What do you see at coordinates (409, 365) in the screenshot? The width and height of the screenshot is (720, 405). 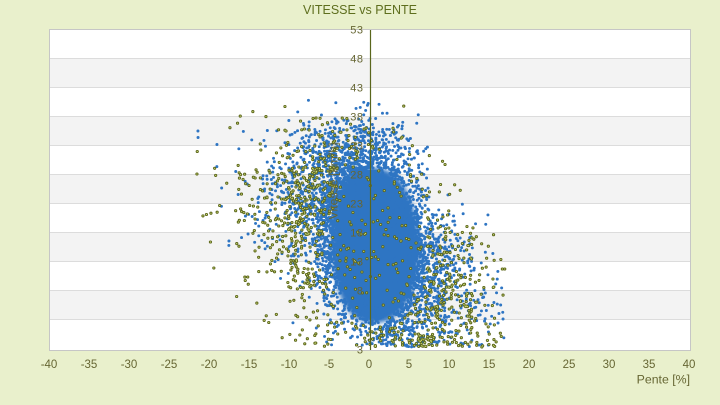 I see `svg-text: 5` at bounding box center [409, 365].